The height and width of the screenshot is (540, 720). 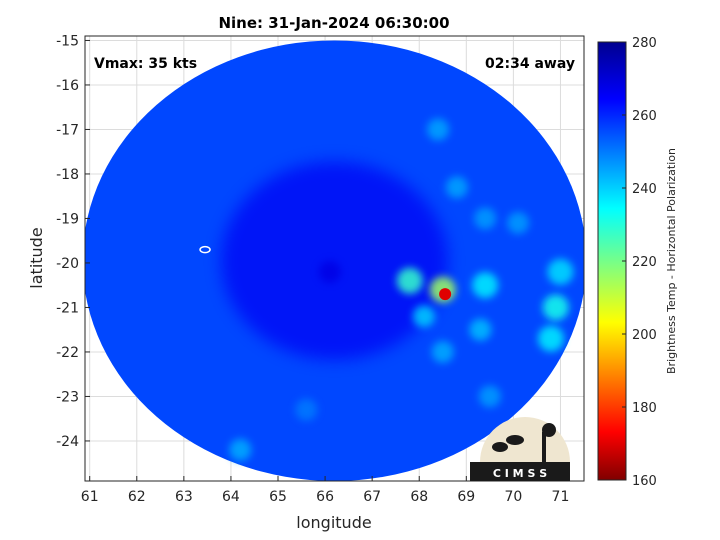 I want to click on x-tick-label: 69, so click(x=466, y=497).